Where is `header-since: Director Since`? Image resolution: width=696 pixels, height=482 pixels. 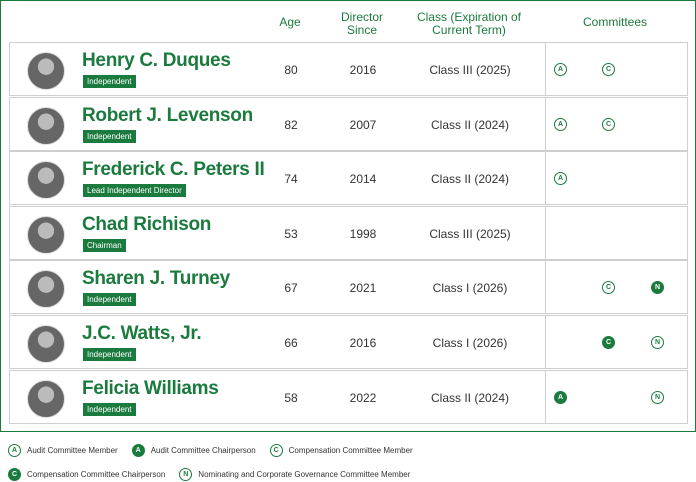 header-since: Director Since is located at coordinates (362, 23).